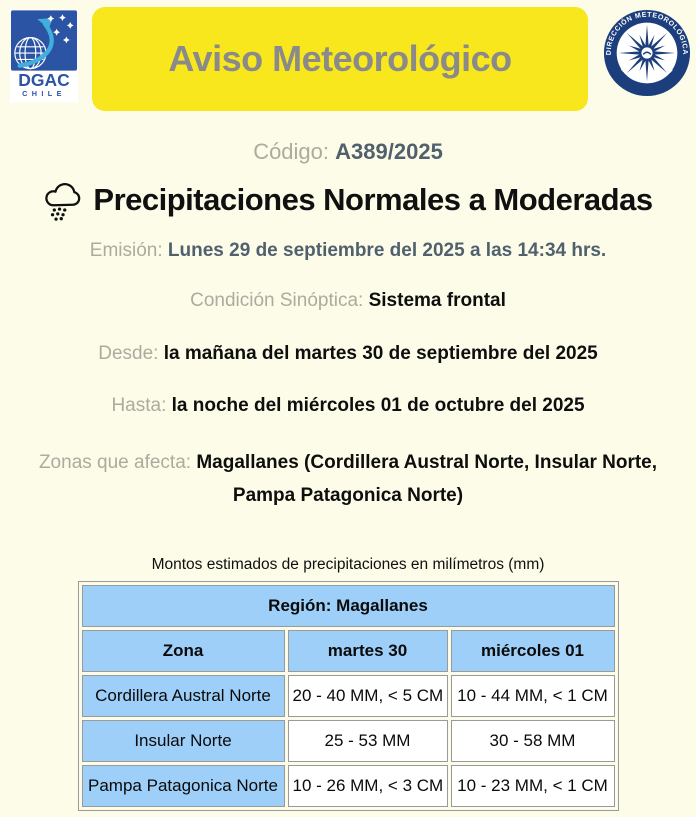  What do you see at coordinates (44, 80) in the screenshot?
I see `dgac-logo-text: DGAC` at bounding box center [44, 80].